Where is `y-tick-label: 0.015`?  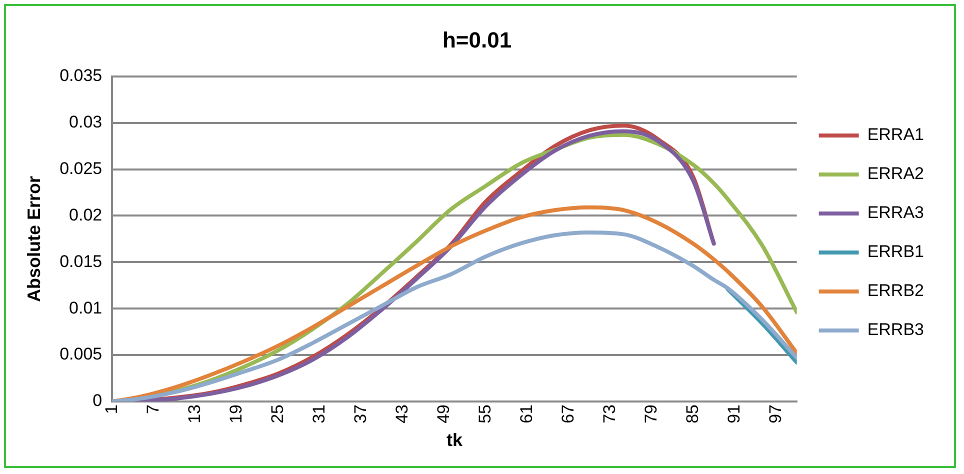 y-tick-label: 0.015 is located at coordinates (81, 261).